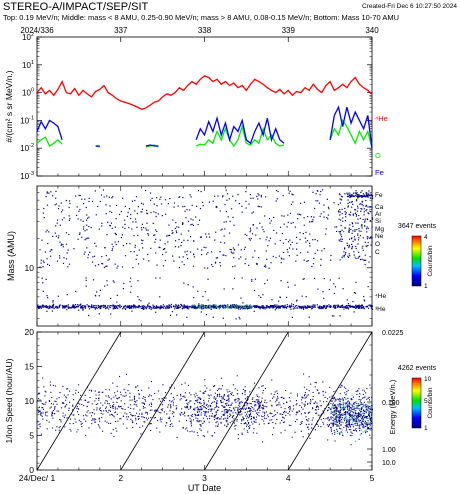 Image resolution: width=460 pixels, height=494 pixels. What do you see at coordinates (391, 403) in the screenshot?
I see `energy-tick-label: 0.100` at bounding box center [391, 403].